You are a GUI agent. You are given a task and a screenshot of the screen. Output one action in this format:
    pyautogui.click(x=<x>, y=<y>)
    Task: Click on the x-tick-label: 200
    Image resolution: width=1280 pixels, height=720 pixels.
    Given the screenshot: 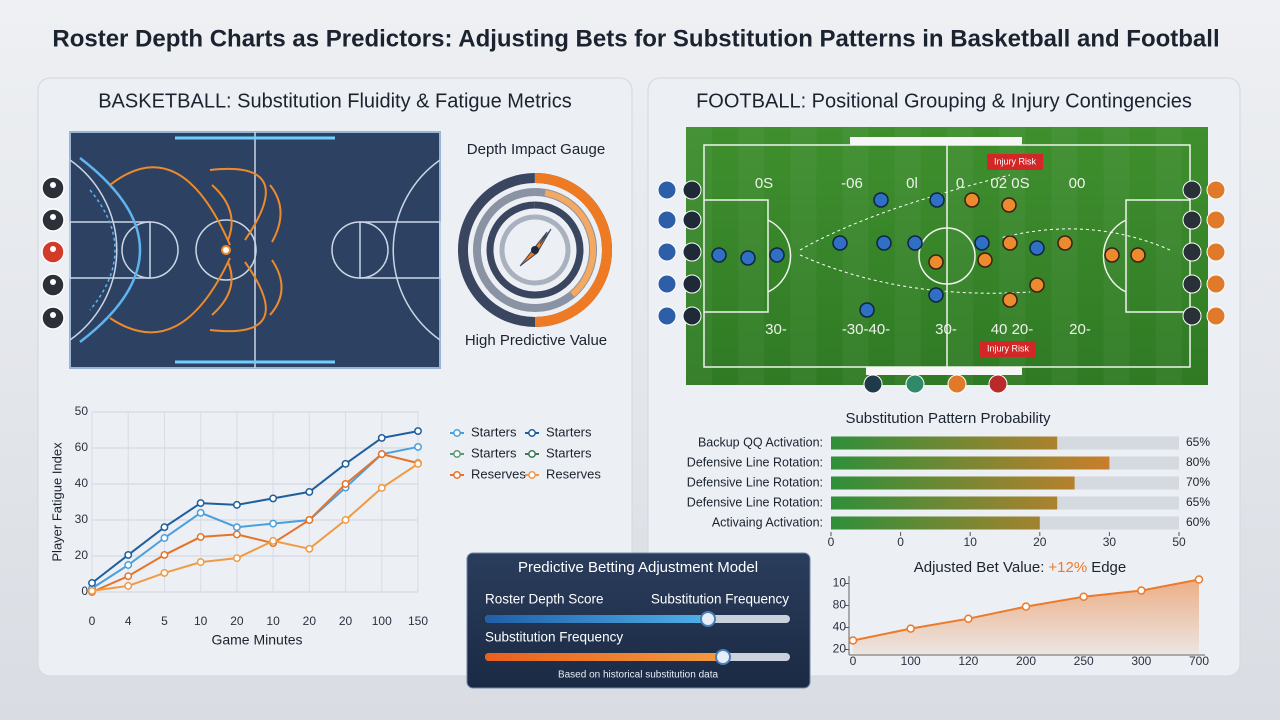 What is the action you would take?
    pyautogui.click(x=1026, y=661)
    